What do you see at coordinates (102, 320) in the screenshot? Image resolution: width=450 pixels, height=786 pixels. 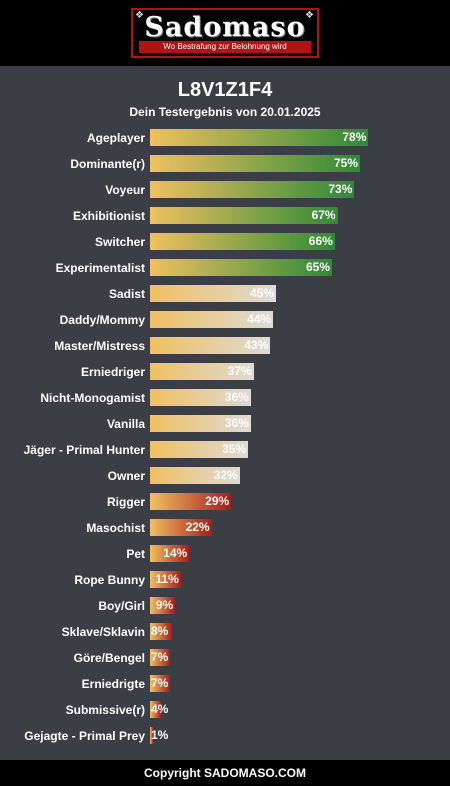 I see `bar-label: Daddy/Mommy` at bounding box center [102, 320].